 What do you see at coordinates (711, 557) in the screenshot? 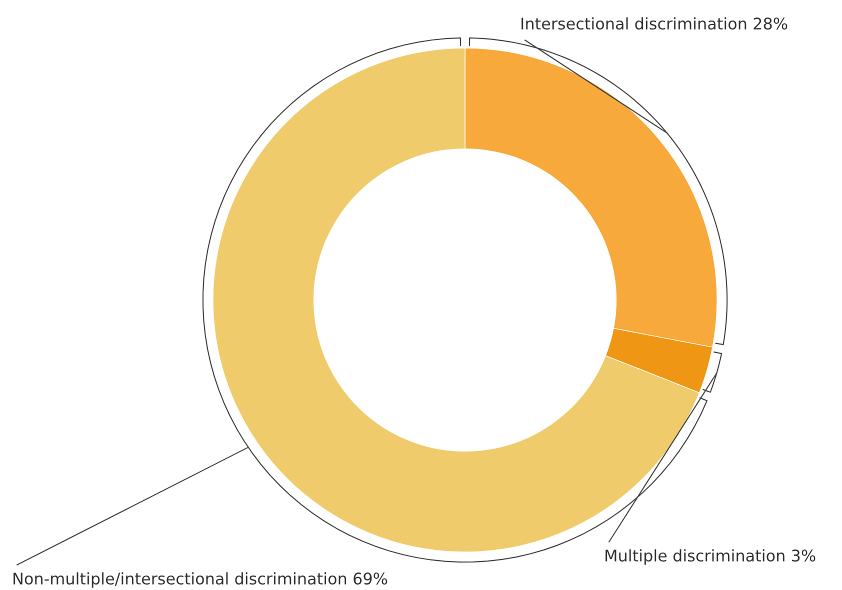
I see `slice-label: Multiple discrimination 3%` at bounding box center [711, 557].